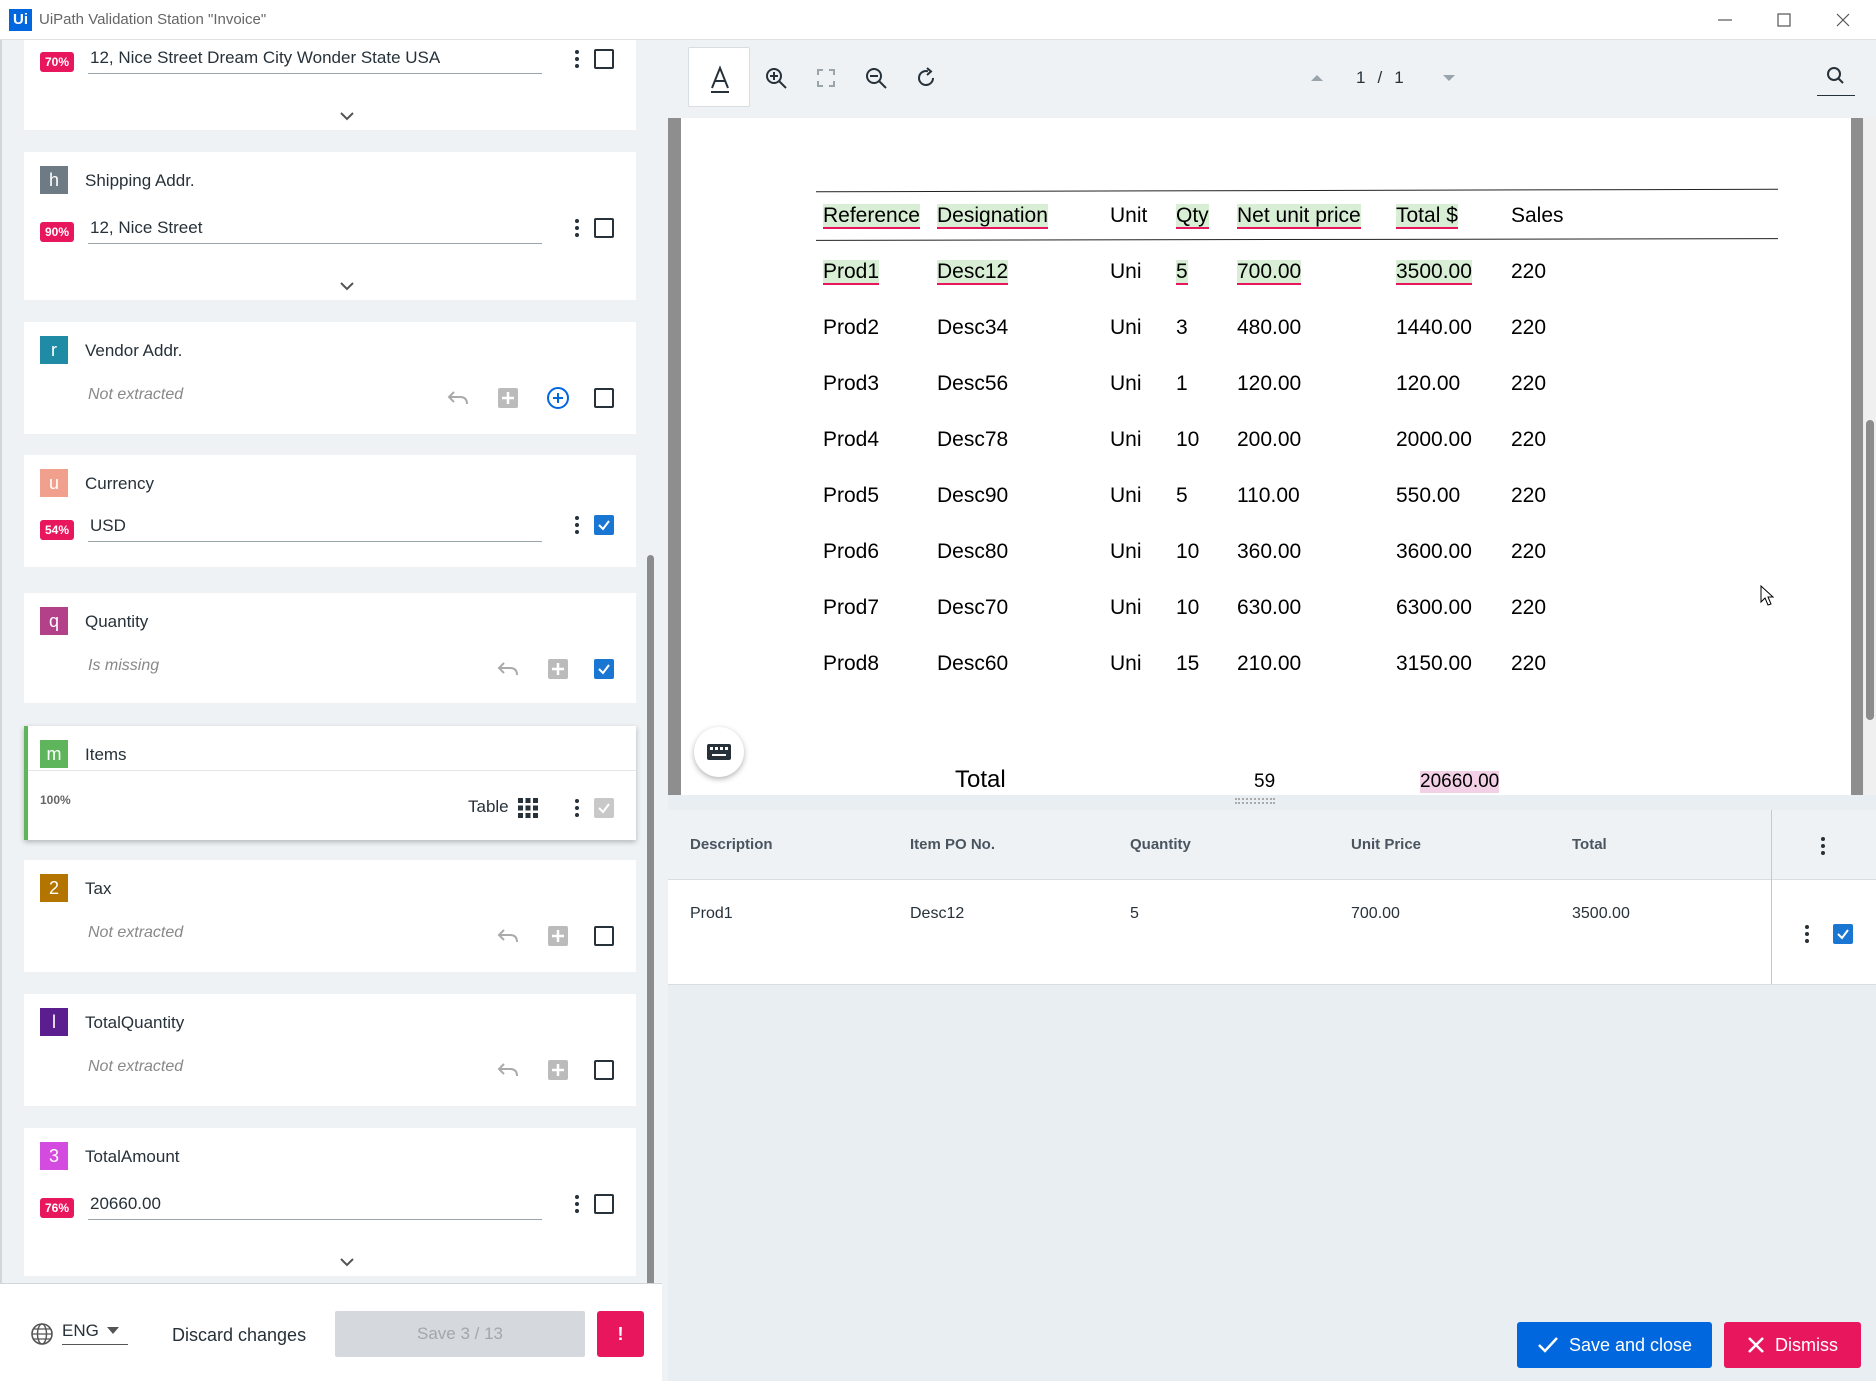  What do you see at coordinates (136, 1066) in the screenshot?
I see `field-status: Not extracted` at bounding box center [136, 1066].